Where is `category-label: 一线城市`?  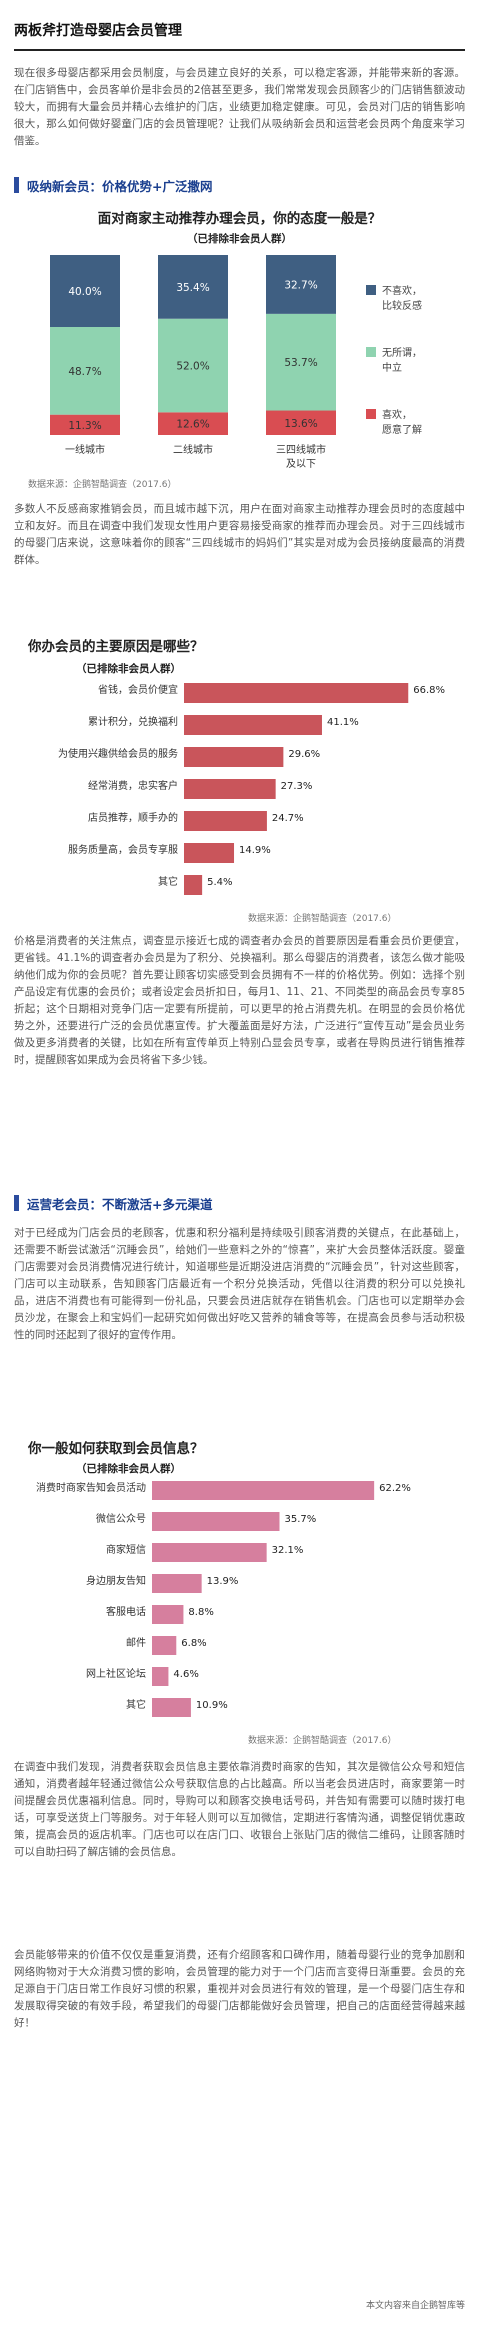
category-label: 一线城市 is located at coordinates (85, 449).